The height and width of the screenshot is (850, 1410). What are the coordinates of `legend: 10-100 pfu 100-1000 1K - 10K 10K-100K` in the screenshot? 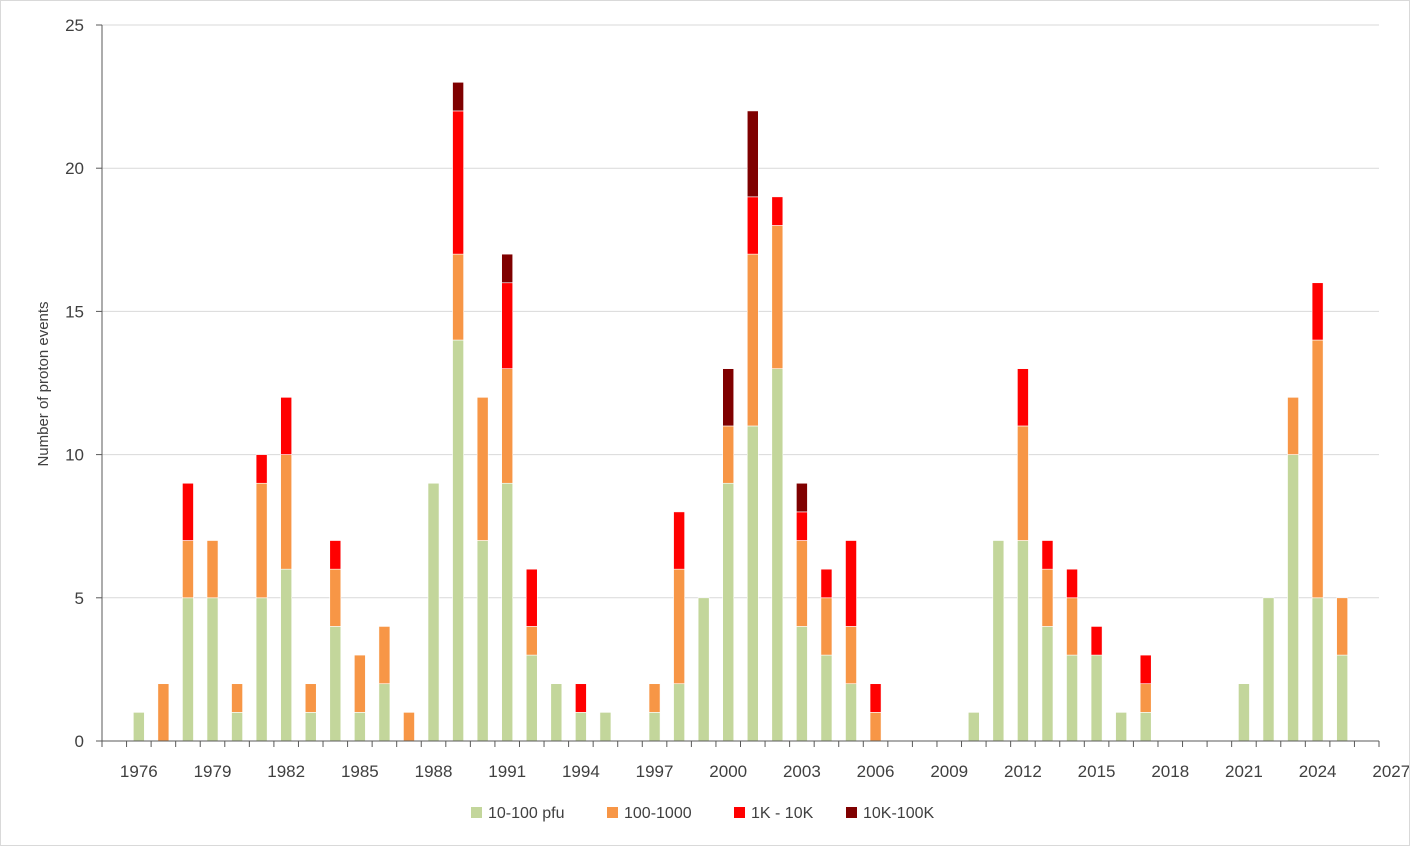 It's located at (702, 813).